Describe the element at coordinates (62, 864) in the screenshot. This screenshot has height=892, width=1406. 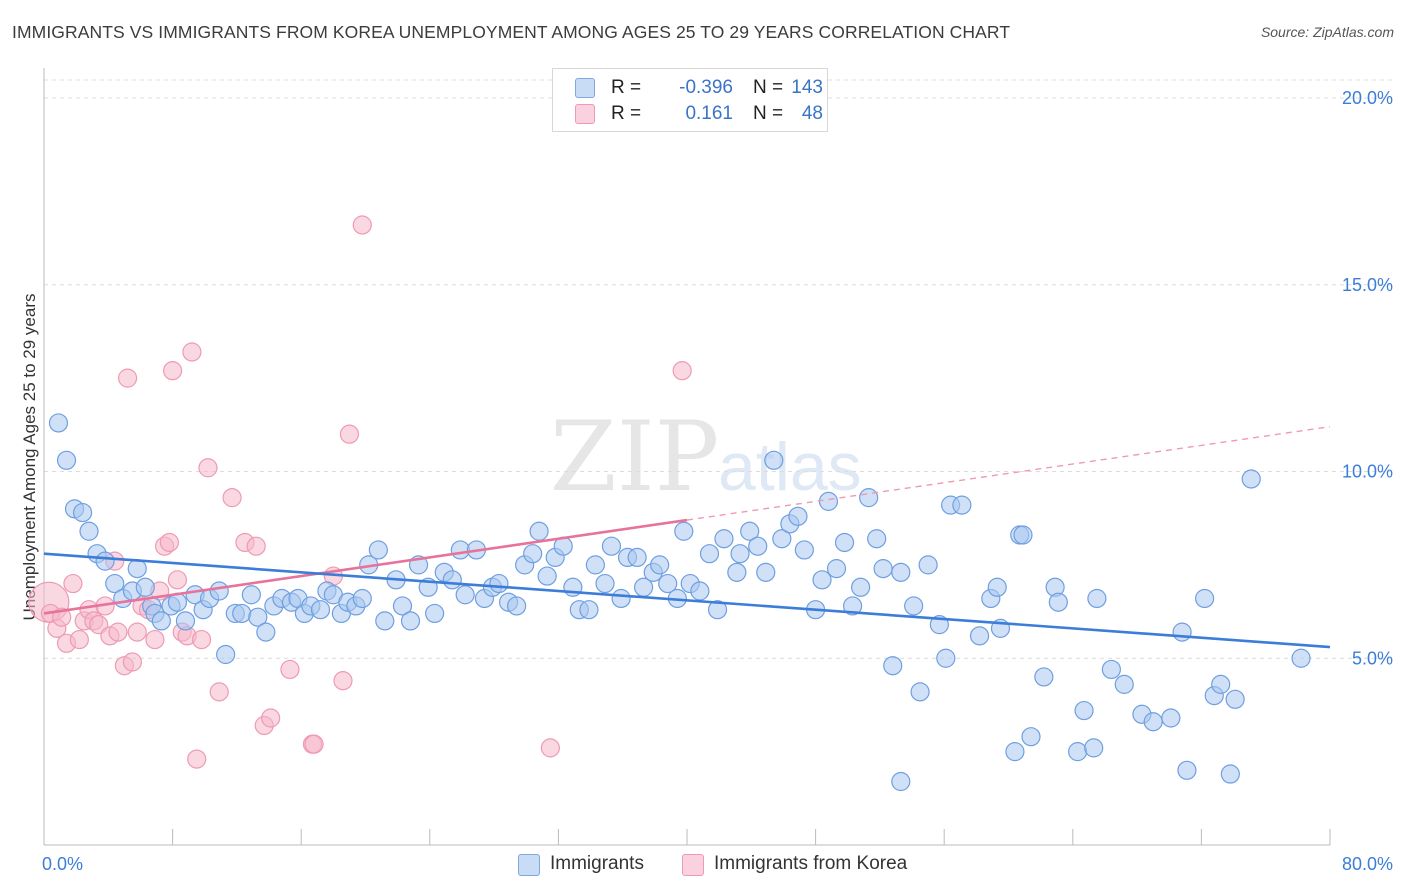
I see `x-tick-label: 0.0%` at that location.